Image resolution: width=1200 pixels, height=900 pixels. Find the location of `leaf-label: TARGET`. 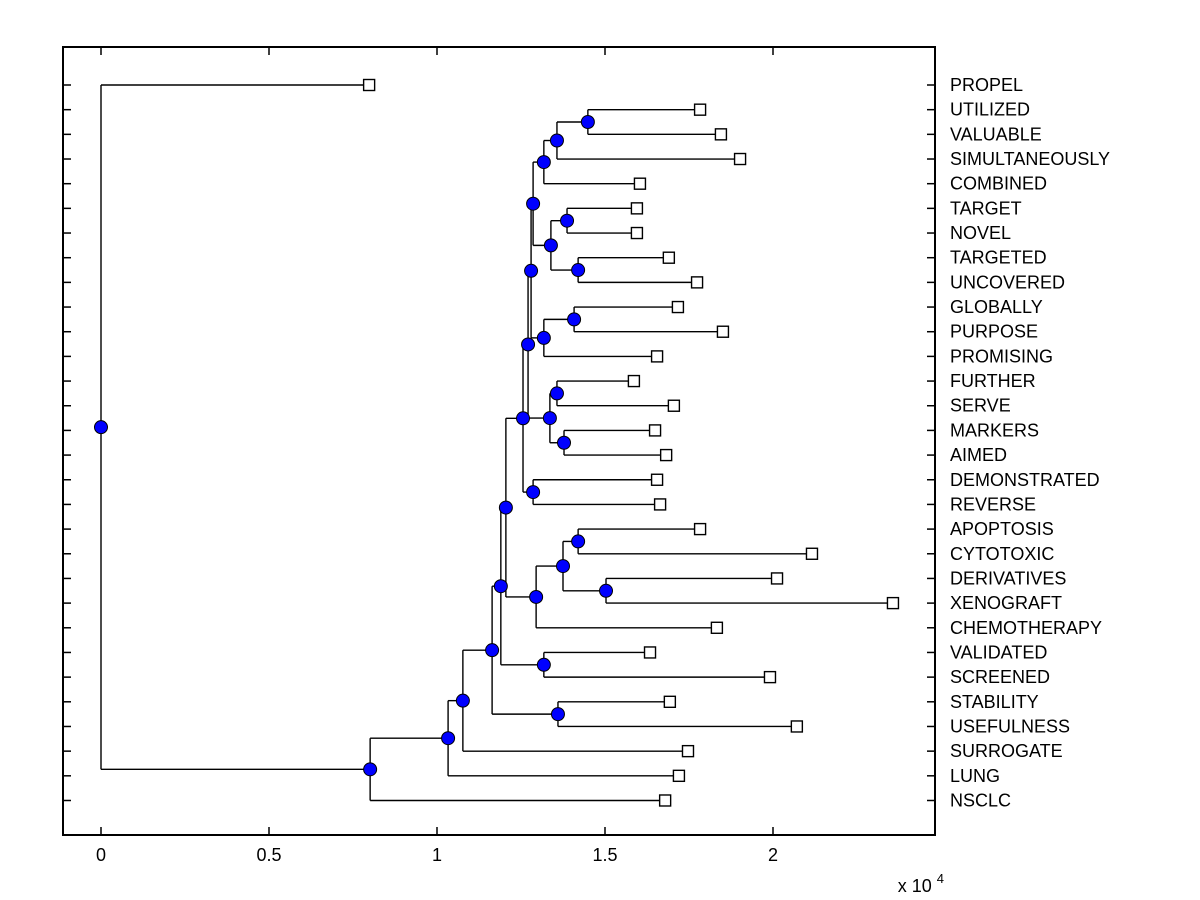

leaf-label: TARGET is located at coordinates (986, 208).